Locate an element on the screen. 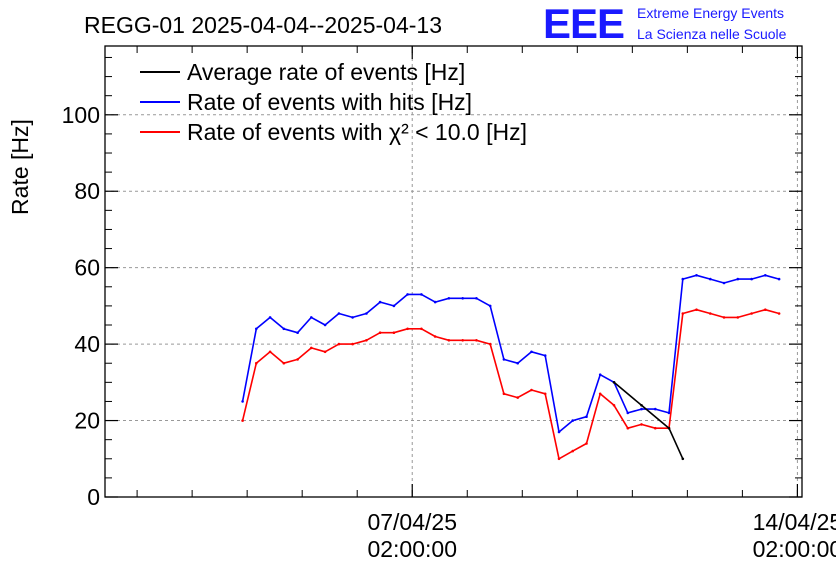 This screenshot has width=836, height=572. legend-label-avg: Average rate of events [Hz] is located at coordinates (326, 72).